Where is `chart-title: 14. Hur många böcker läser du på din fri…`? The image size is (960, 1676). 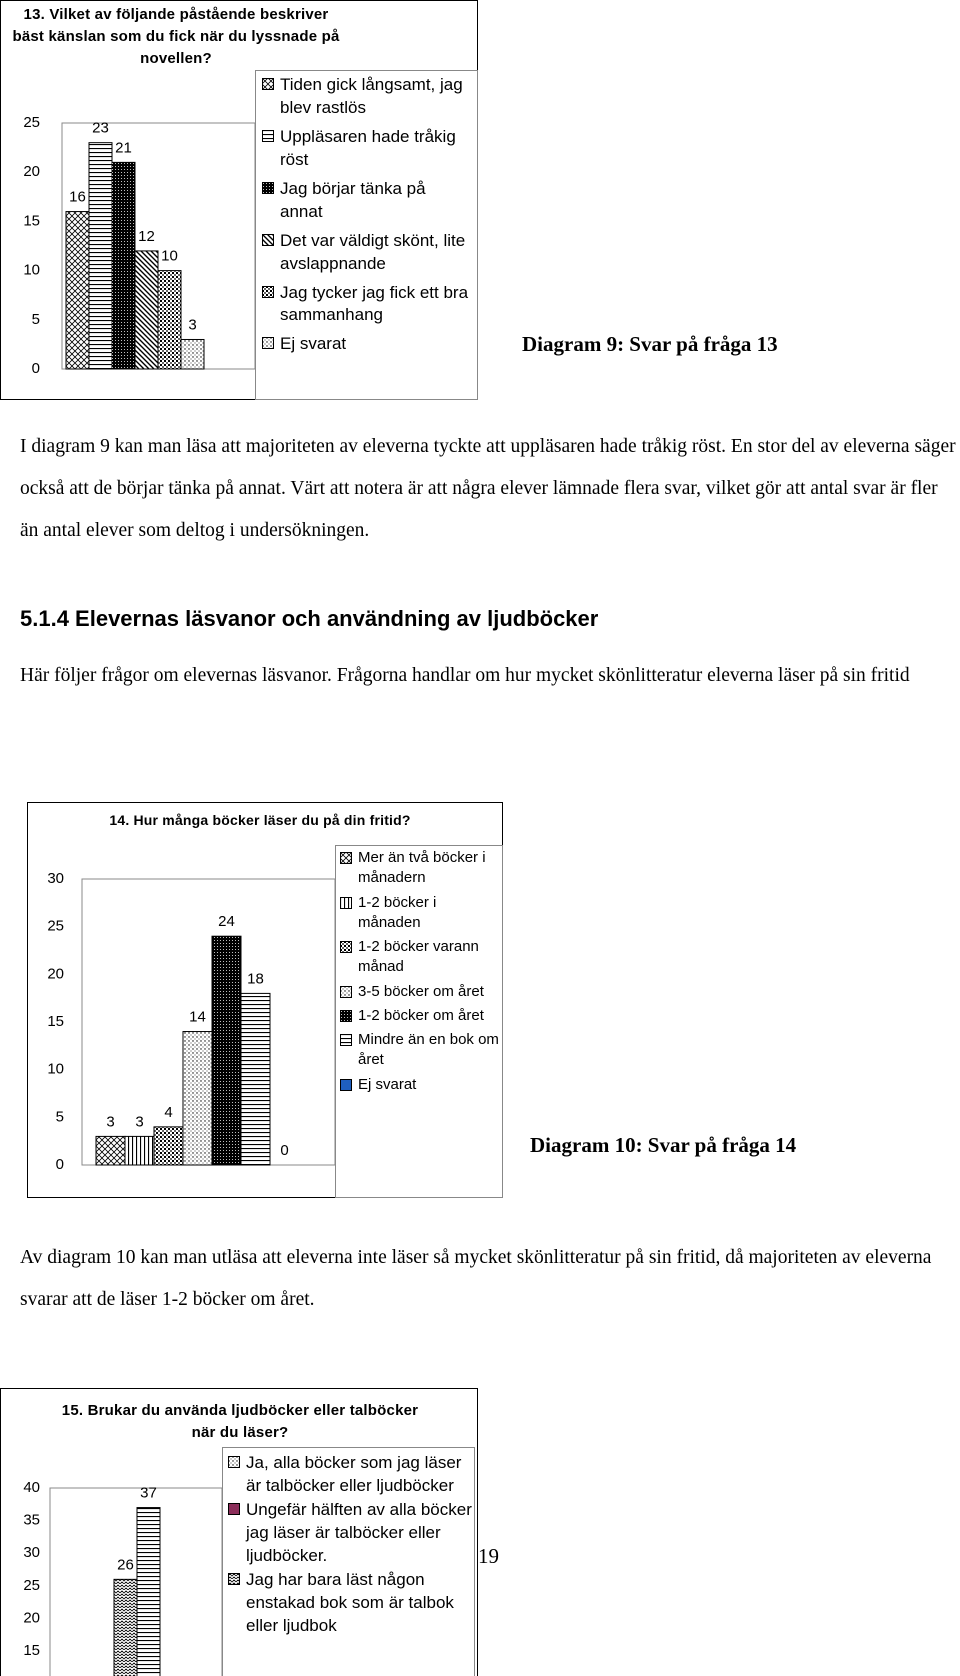
chart-title: 14. Hur många böcker läser du på din fri… is located at coordinates (260, 820).